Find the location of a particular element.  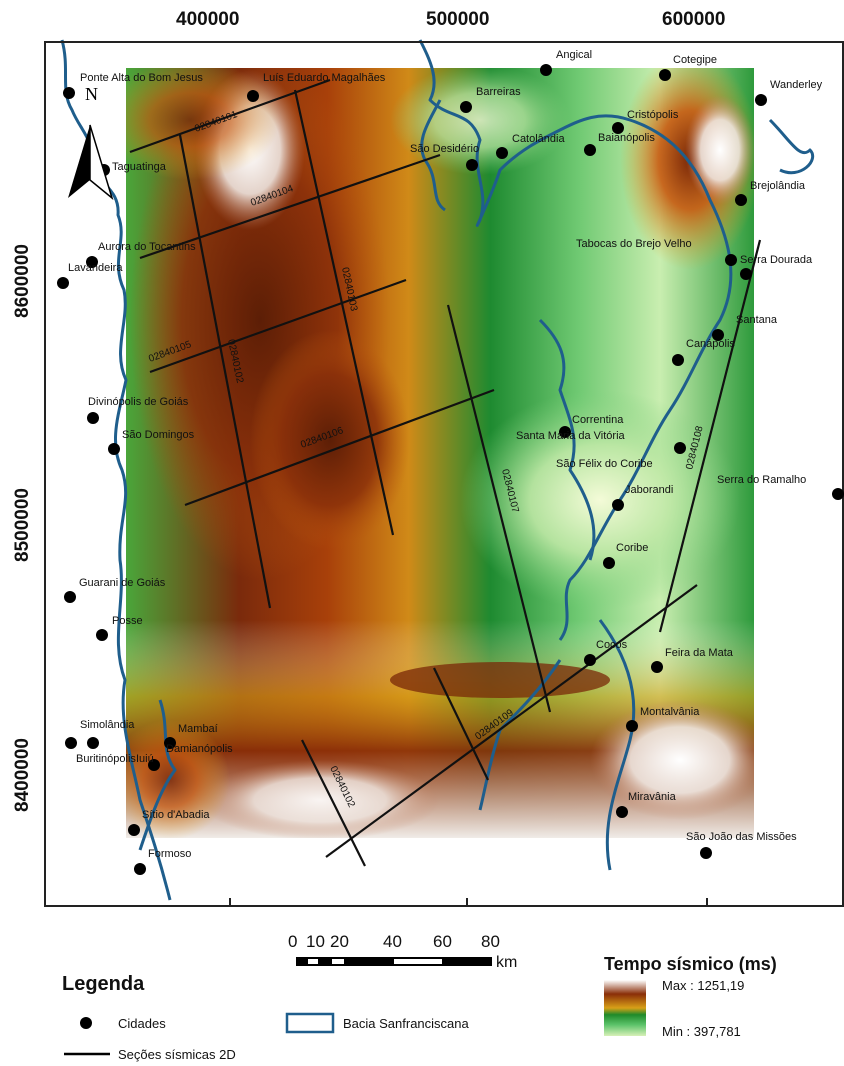

city-marker: Serra do Ramalho is located at coordinates (780, 487).